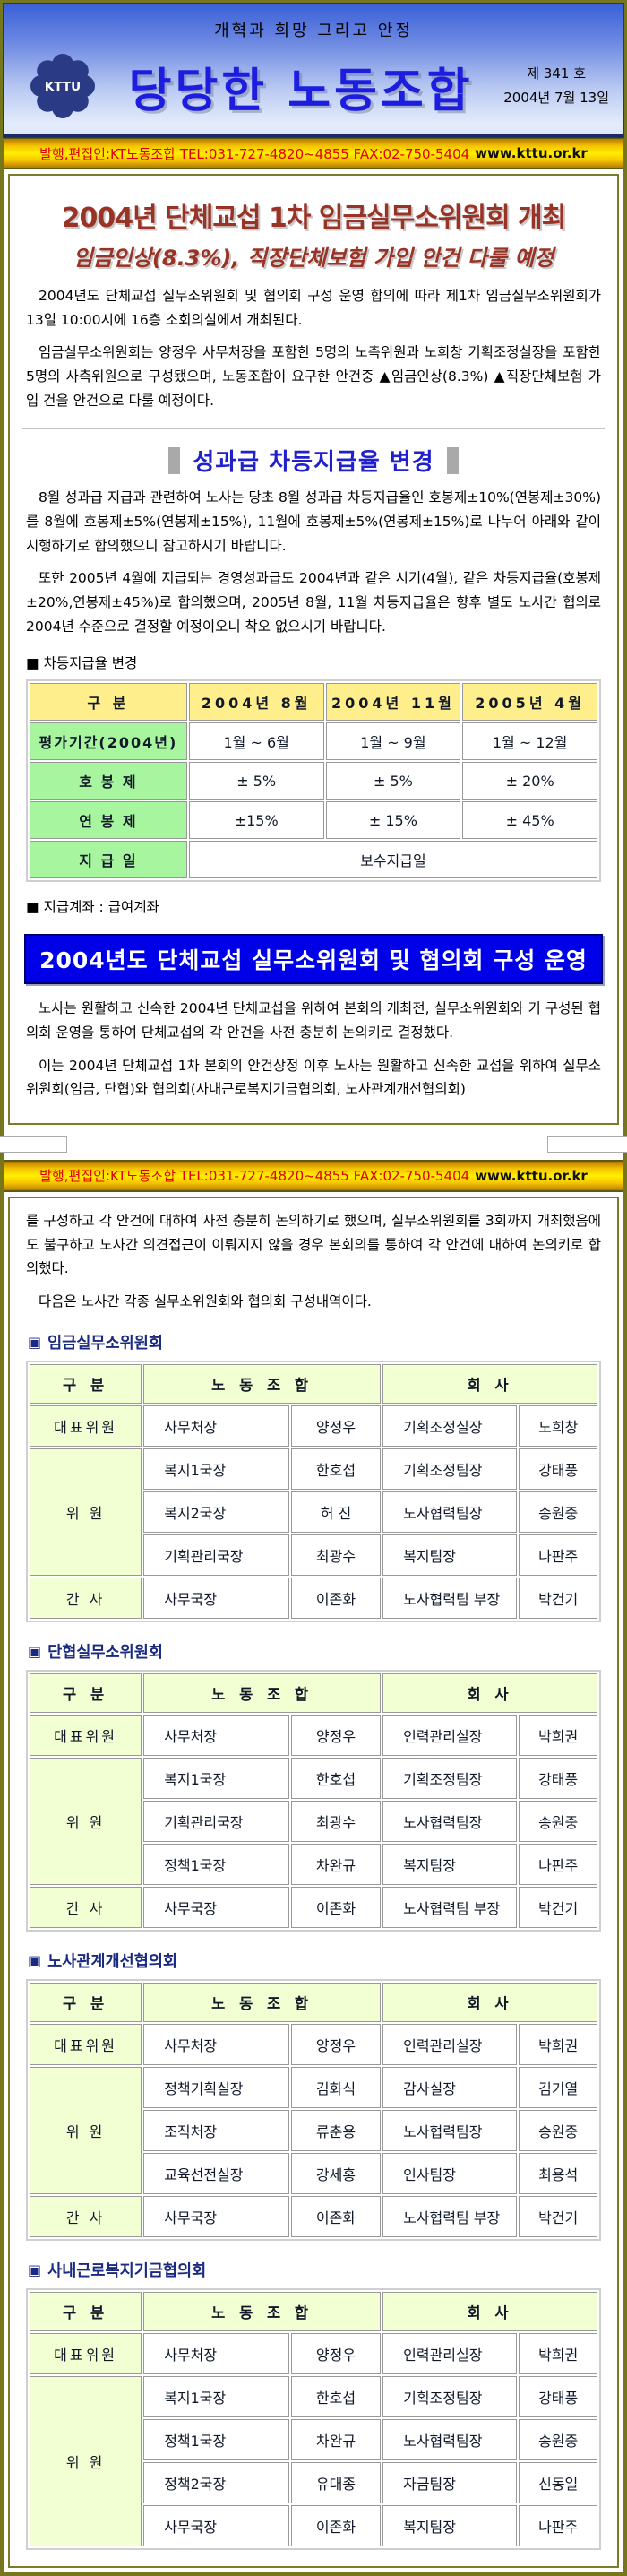 The width and height of the screenshot is (627, 2576). What do you see at coordinates (392, 860) in the screenshot?
I see `pay-table-value-cell: 보수지급일` at bounding box center [392, 860].